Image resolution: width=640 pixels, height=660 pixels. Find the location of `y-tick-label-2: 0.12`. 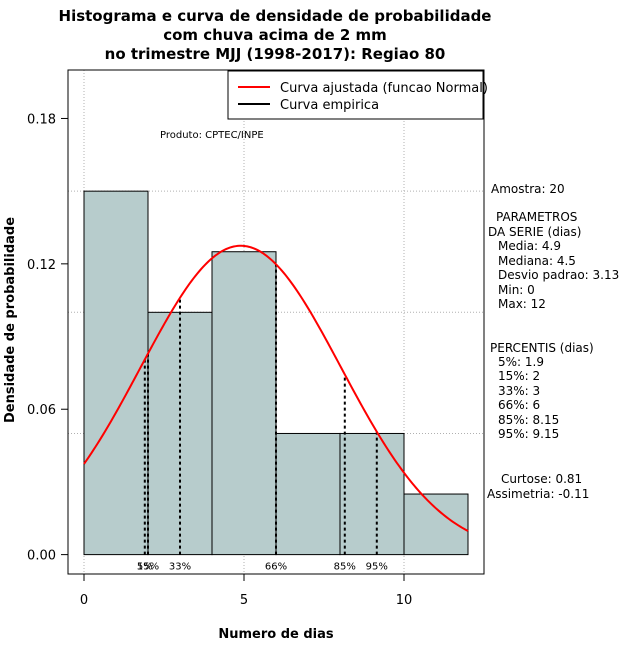

y-tick-label-2: 0.12 is located at coordinates (41, 265).